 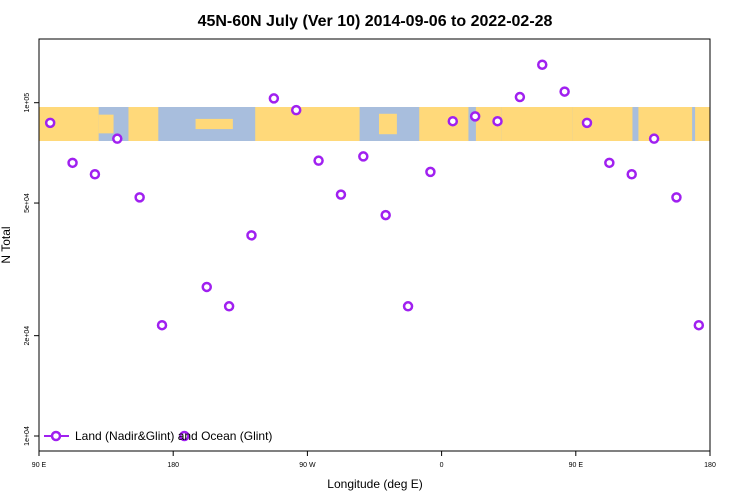 What do you see at coordinates (576, 465) in the screenshot?
I see `x-tick-label-4: 90 E` at bounding box center [576, 465].